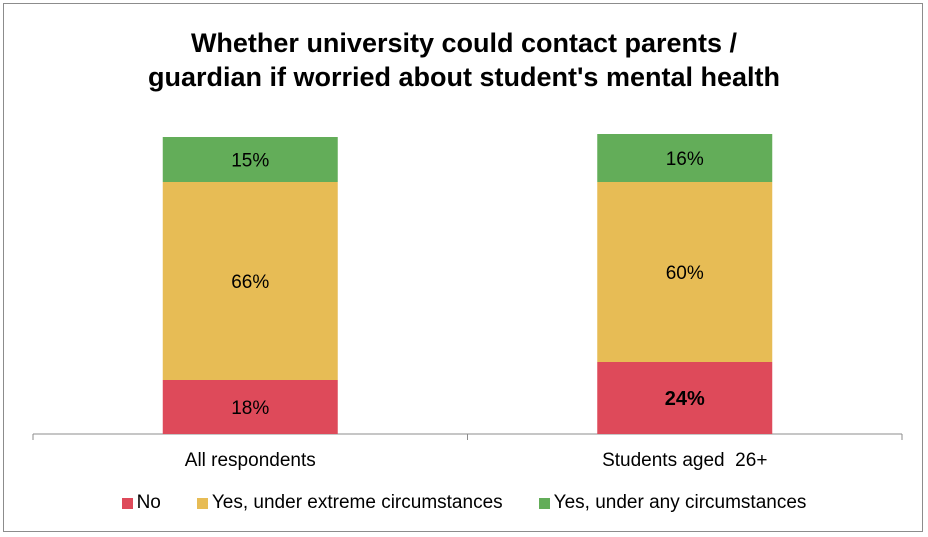 This screenshot has height=537, width=928. What do you see at coordinates (357, 502) in the screenshot?
I see `legend-label: Yes, under extreme circumstances` at bounding box center [357, 502].